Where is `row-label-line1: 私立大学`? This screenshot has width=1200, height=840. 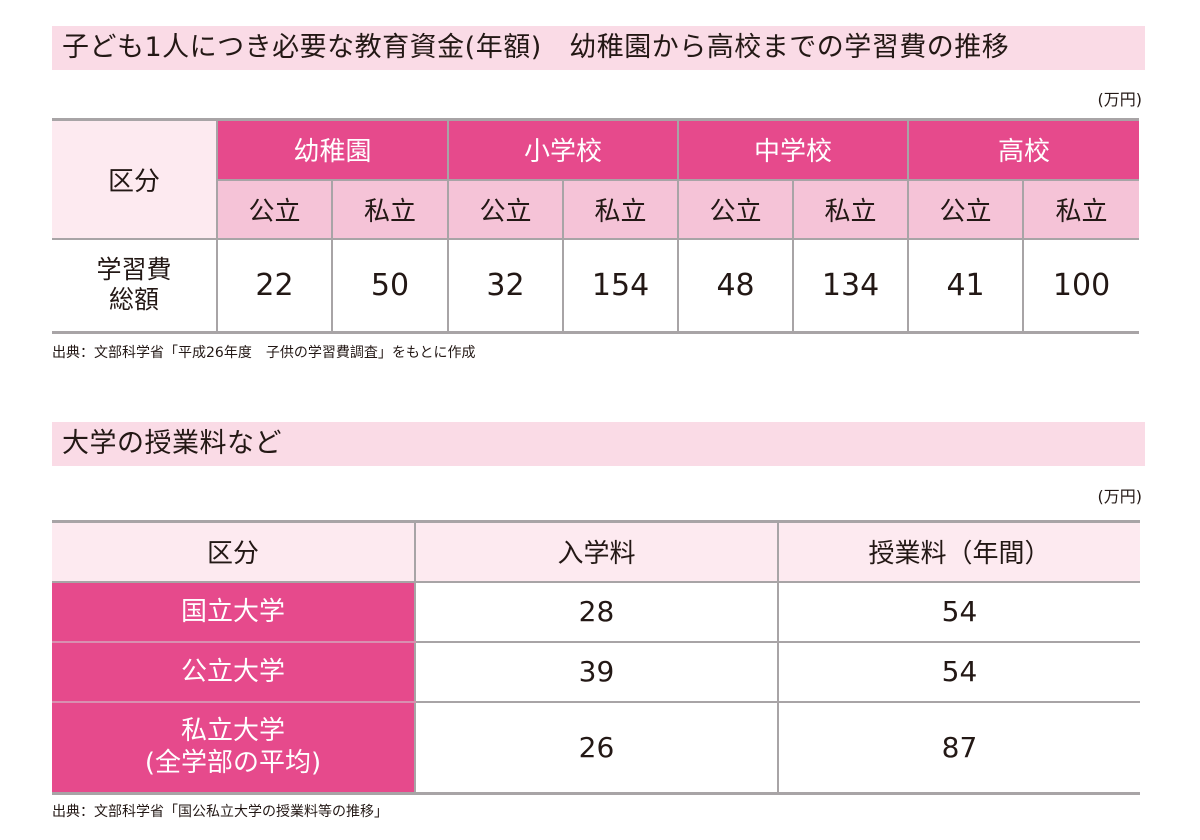
row-label-line1: 私立大学 is located at coordinates (232, 731).